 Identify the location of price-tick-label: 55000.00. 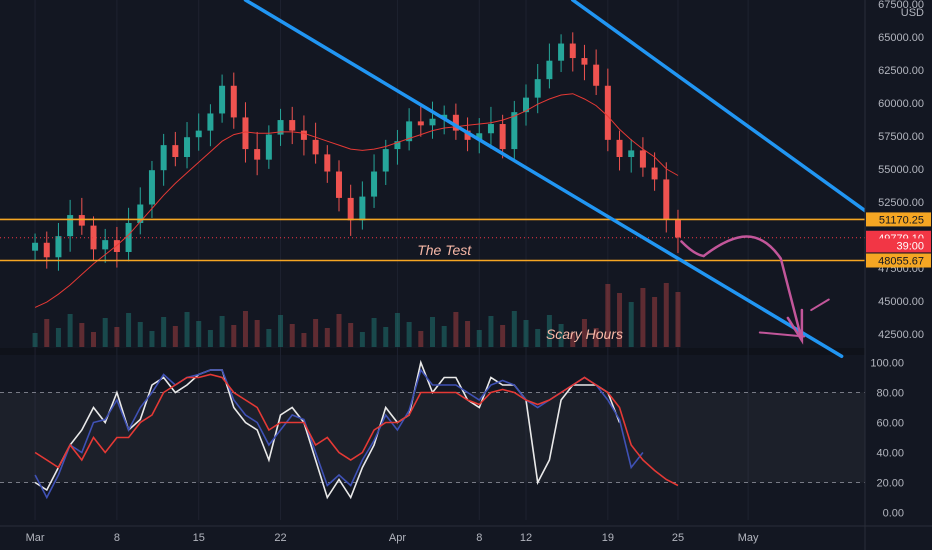
(901, 170).